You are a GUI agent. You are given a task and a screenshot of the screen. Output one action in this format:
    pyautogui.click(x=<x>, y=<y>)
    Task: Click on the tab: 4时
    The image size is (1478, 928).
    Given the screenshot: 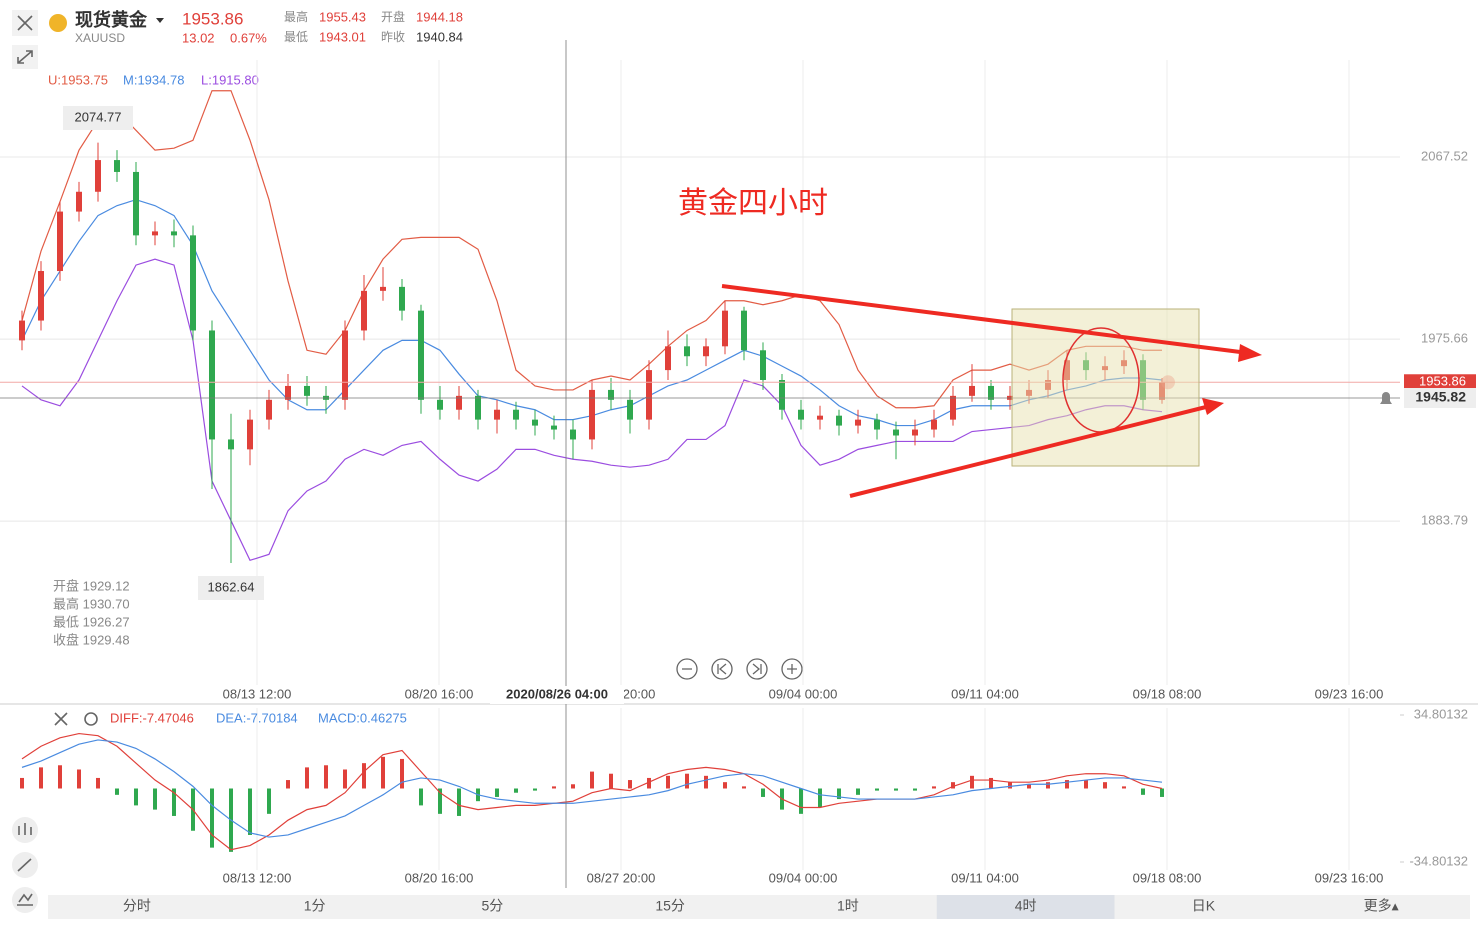 What is the action you would take?
    pyautogui.click(x=1026, y=906)
    